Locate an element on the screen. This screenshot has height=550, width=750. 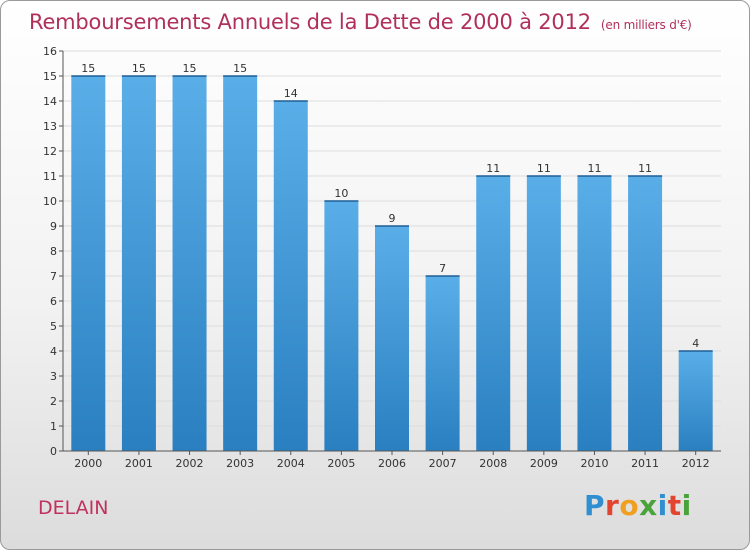
y-tick-label: 0 is located at coordinates (53, 451).